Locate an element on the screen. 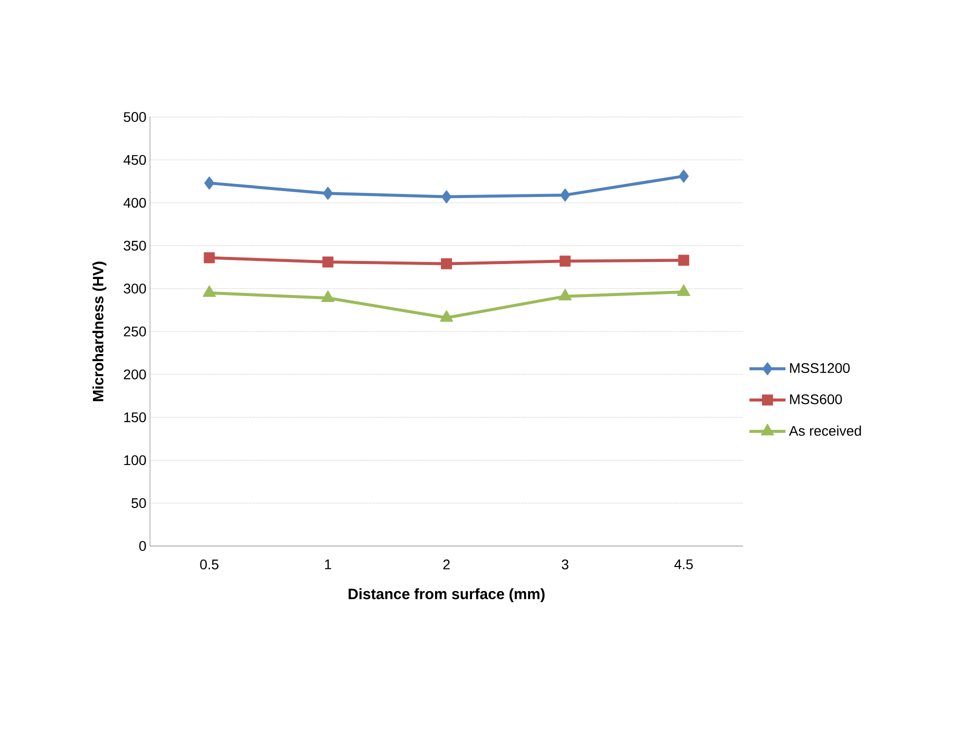 The height and width of the screenshot is (736, 960). x-axis-title: Distance from surface (mm) is located at coordinates (446, 595).